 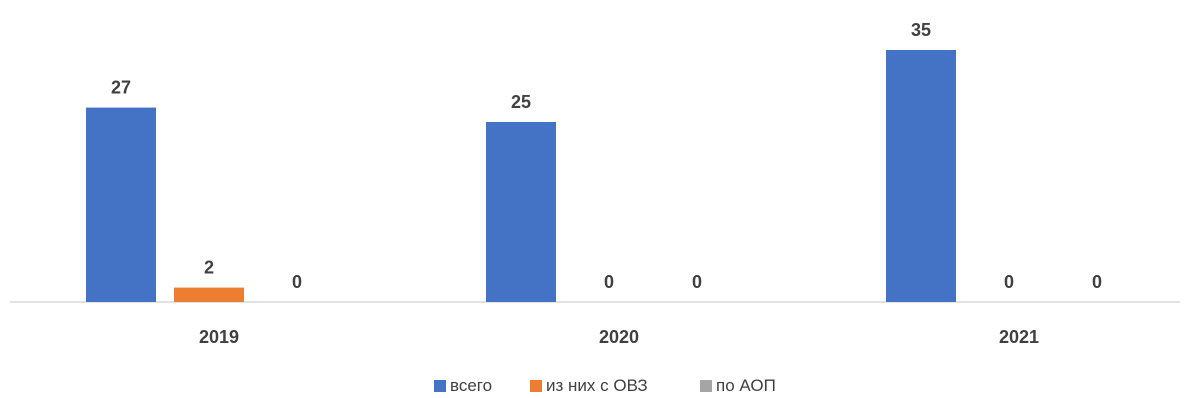 I want to click on data-label-2021-series-0: 35, so click(x=921, y=30).